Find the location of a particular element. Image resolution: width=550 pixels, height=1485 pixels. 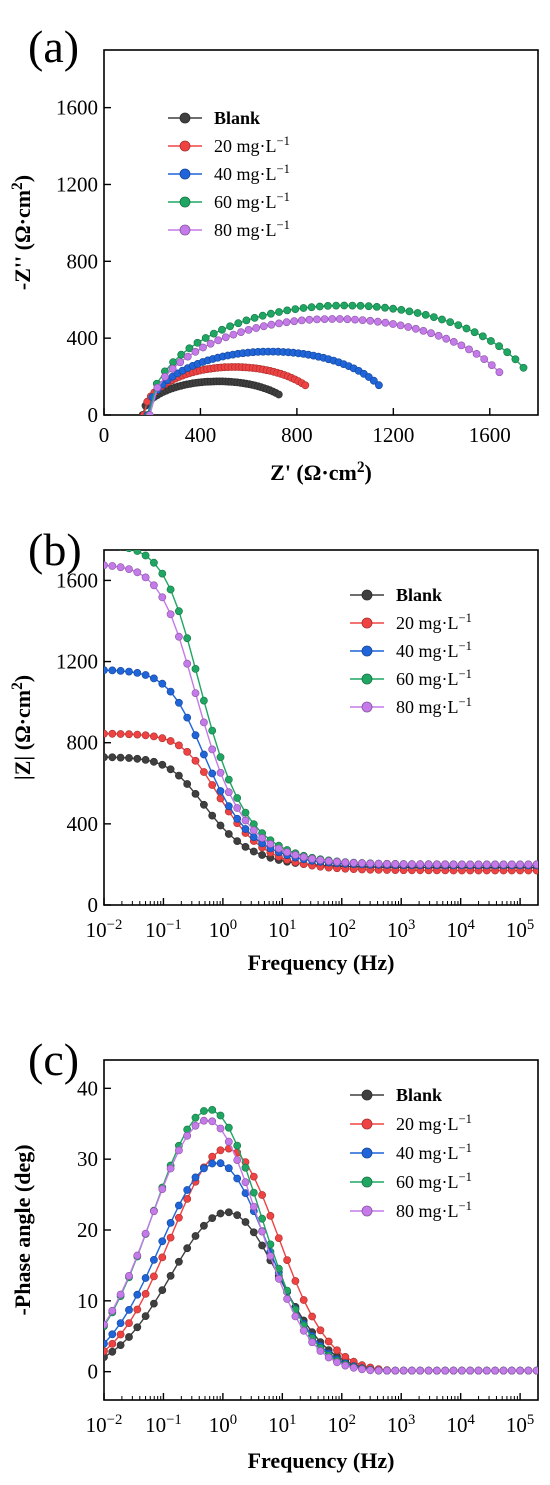

y-tick-label: 0 is located at coordinates (93, 905).